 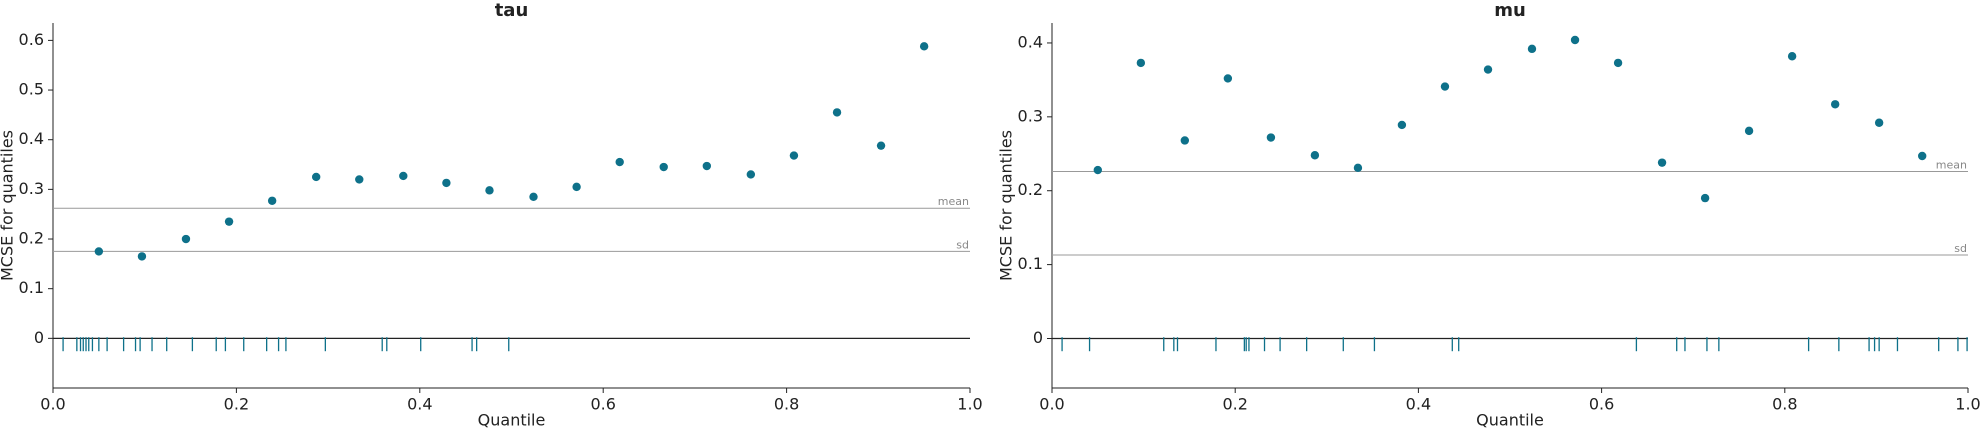 I want to click on chart-title: tau, so click(x=512, y=10).